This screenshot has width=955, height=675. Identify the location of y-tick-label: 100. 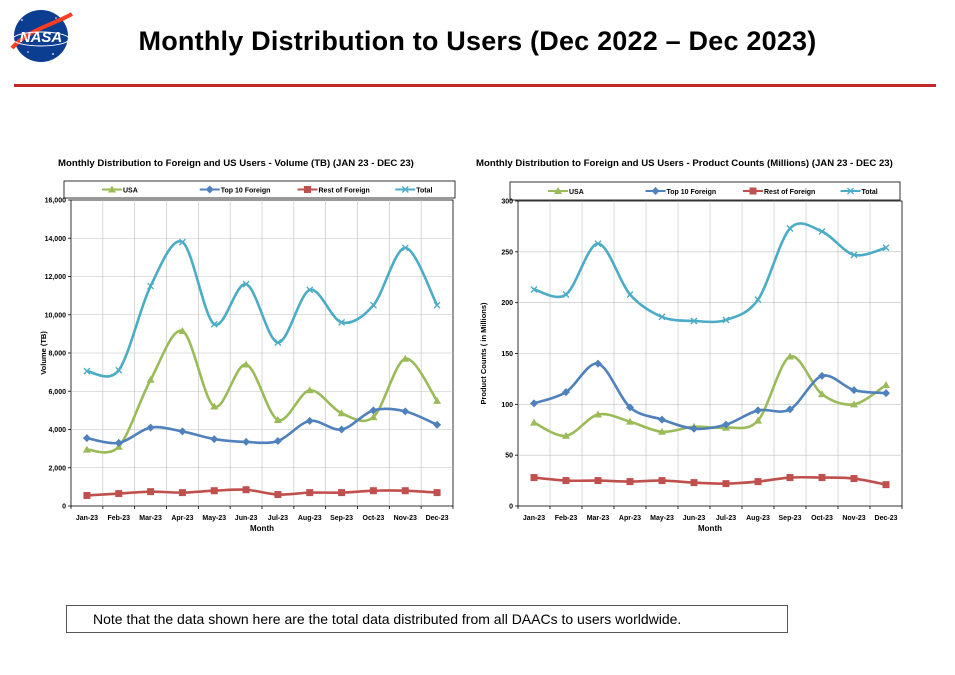
(507, 405).